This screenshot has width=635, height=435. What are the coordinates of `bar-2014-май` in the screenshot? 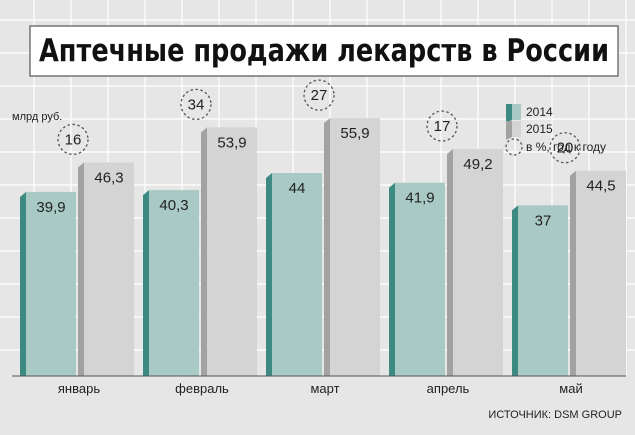 It's located at (543, 290).